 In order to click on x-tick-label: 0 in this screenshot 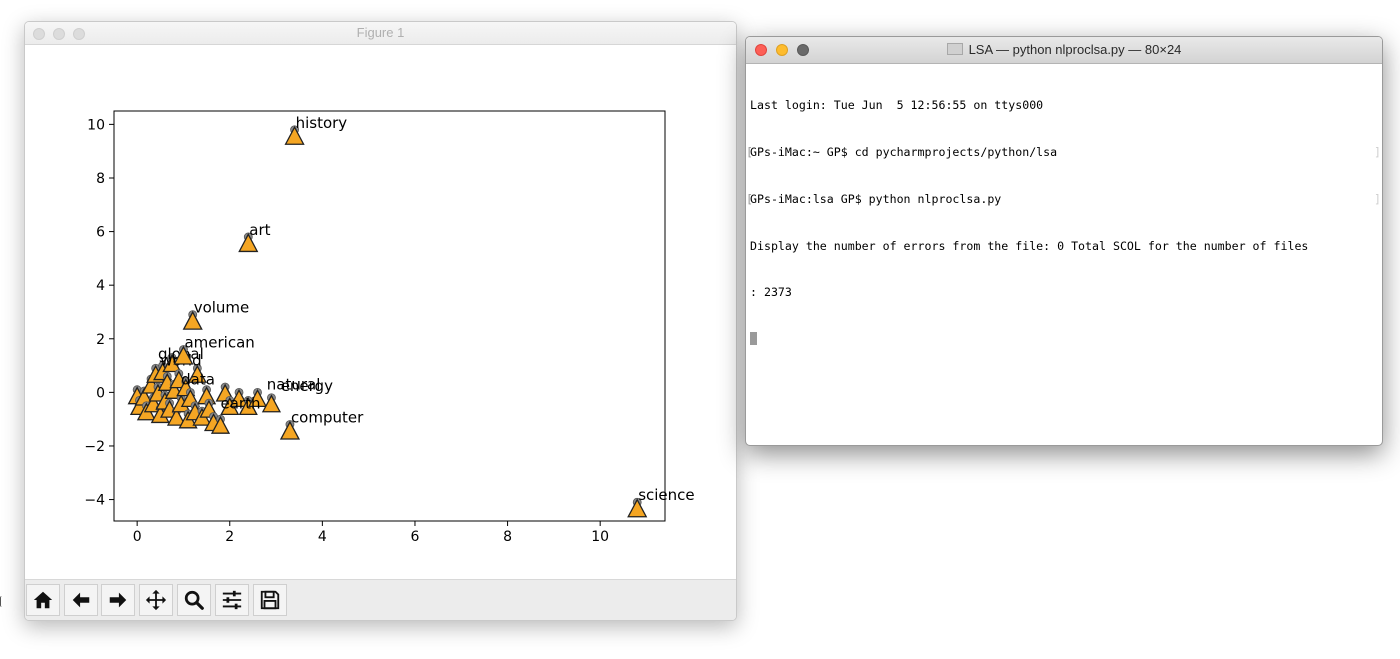, I will do `click(137, 537)`.